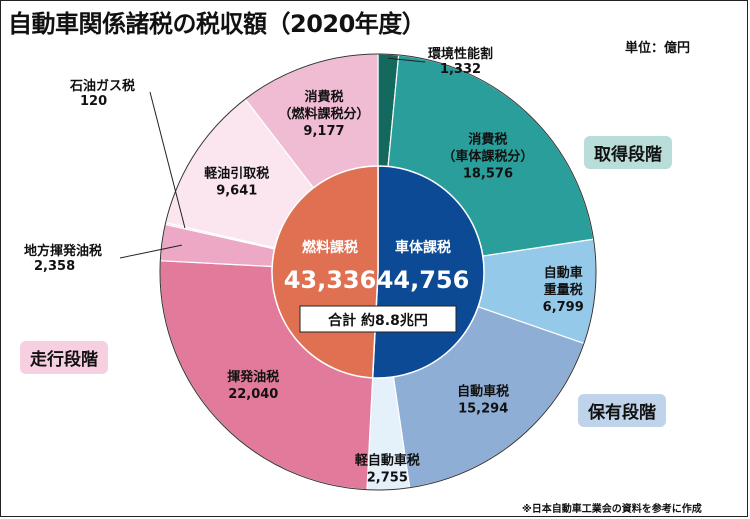 The image size is (750, 519). Describe the element at coordinates (488, 174) in the screenshot. I see `outer-label-1-line-2: 18,576` at that location.